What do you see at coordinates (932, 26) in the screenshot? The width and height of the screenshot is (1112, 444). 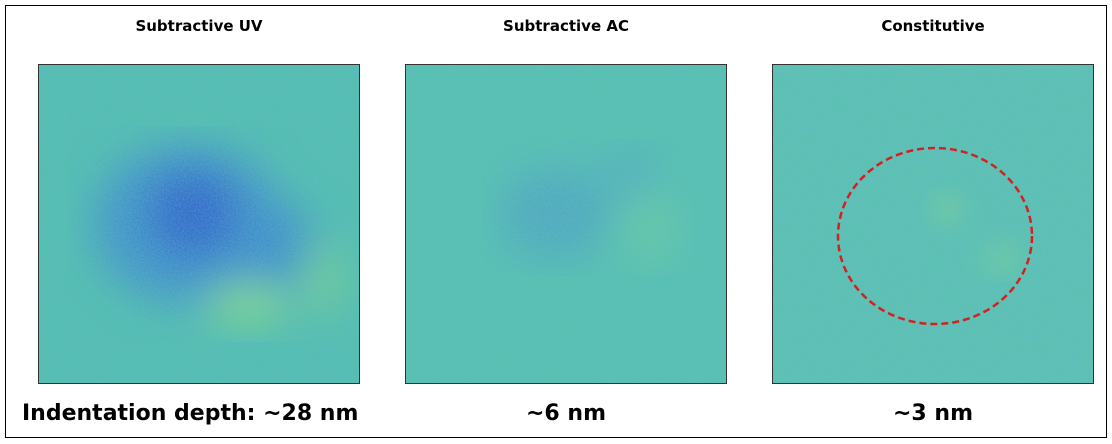 I see `panel-title: Constitutive` at bounding box center [932, 26].